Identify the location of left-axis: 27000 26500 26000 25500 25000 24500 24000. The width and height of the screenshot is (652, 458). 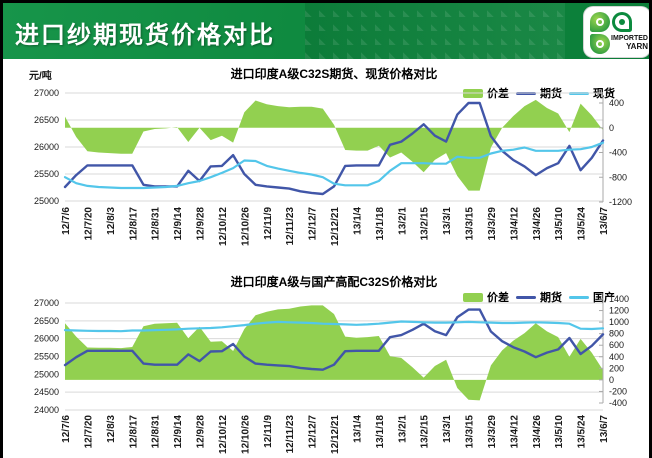
(46, 356).